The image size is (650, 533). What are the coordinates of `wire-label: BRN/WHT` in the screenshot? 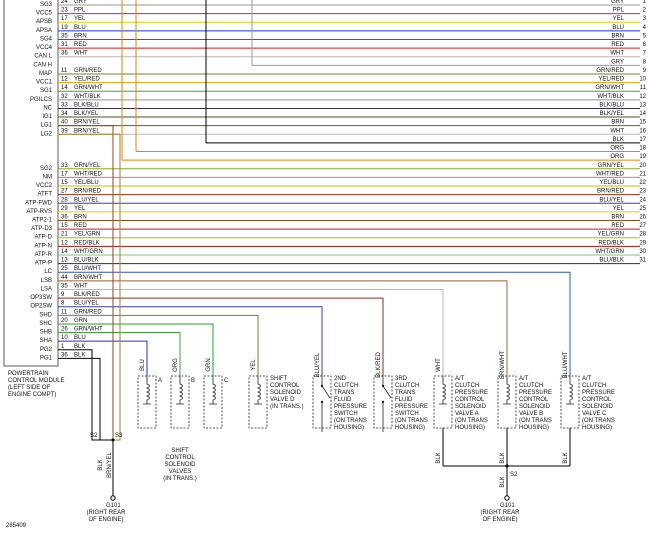 It's located at (503, 365).